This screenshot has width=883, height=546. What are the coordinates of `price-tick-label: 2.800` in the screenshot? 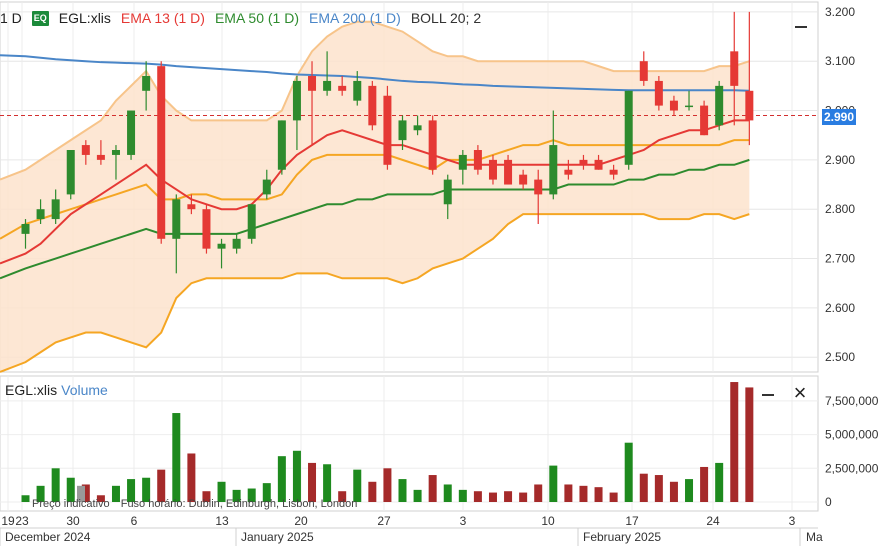 It's located at (840, 209).